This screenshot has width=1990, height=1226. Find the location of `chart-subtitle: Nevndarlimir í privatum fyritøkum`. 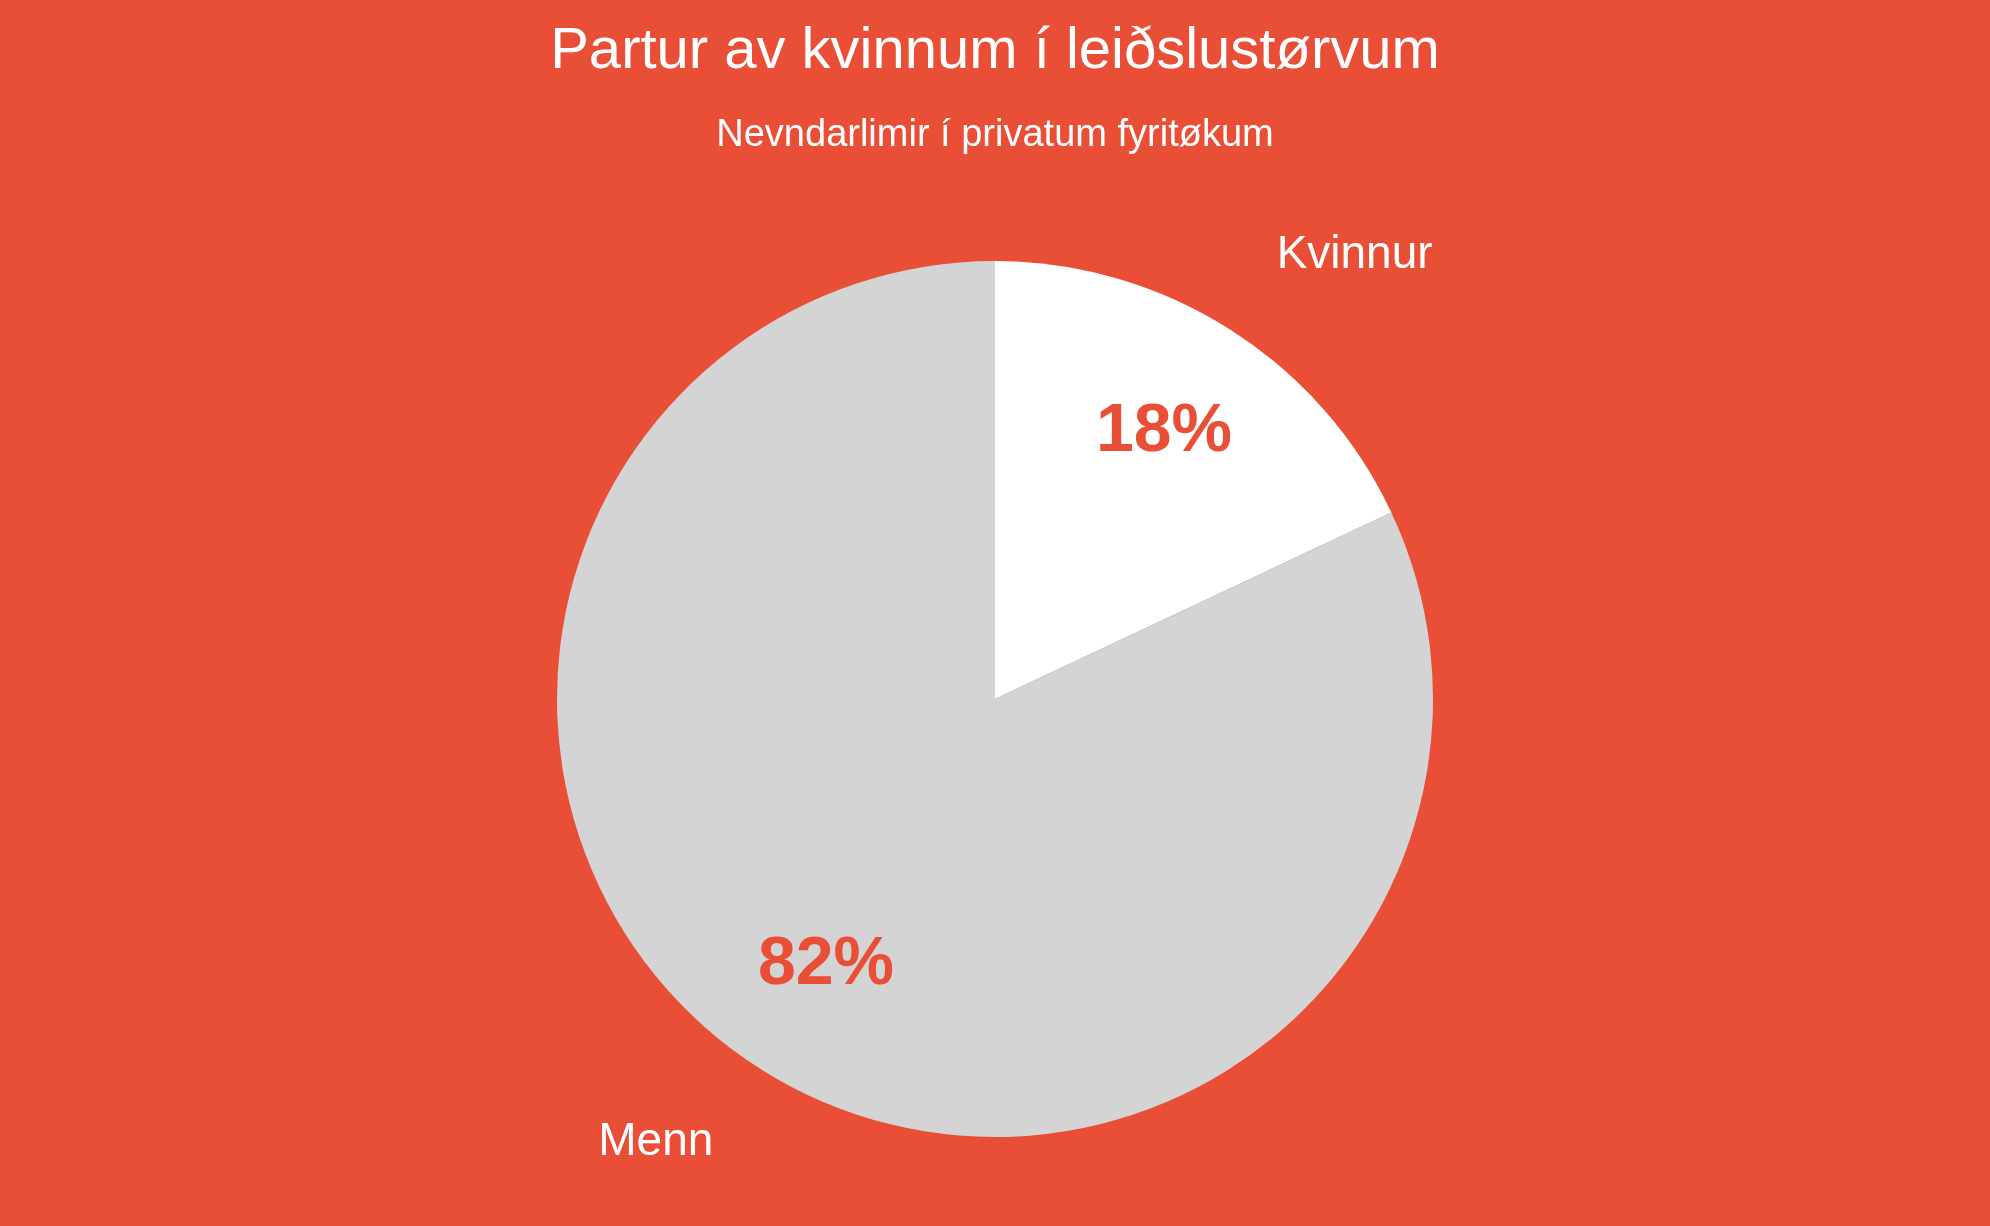

chart-subtitle: Nevndarlimir í privatum fyritøkum is located at coordinates (995, 133).